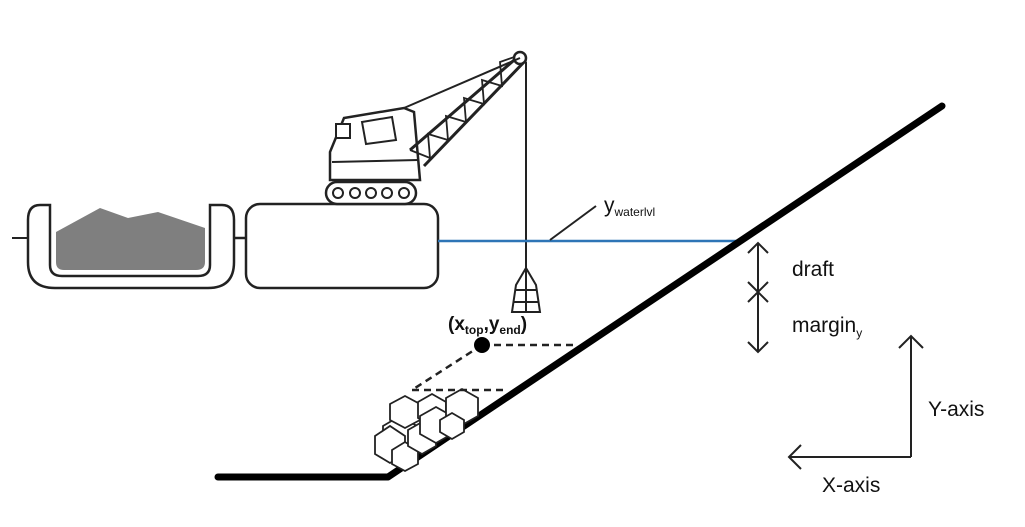 This screenshot has width=1025, height=527. Describe the element at coordinates (487, 325) in the screenshot. I see `design-point-label: (xtop,yend)` at that location.